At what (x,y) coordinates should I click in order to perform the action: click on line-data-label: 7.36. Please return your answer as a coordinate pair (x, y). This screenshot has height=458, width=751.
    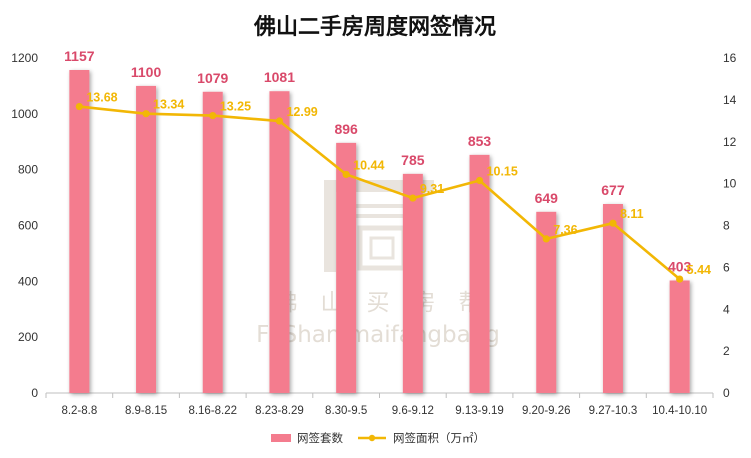
    Looking at the image, I should click on (565, 230).